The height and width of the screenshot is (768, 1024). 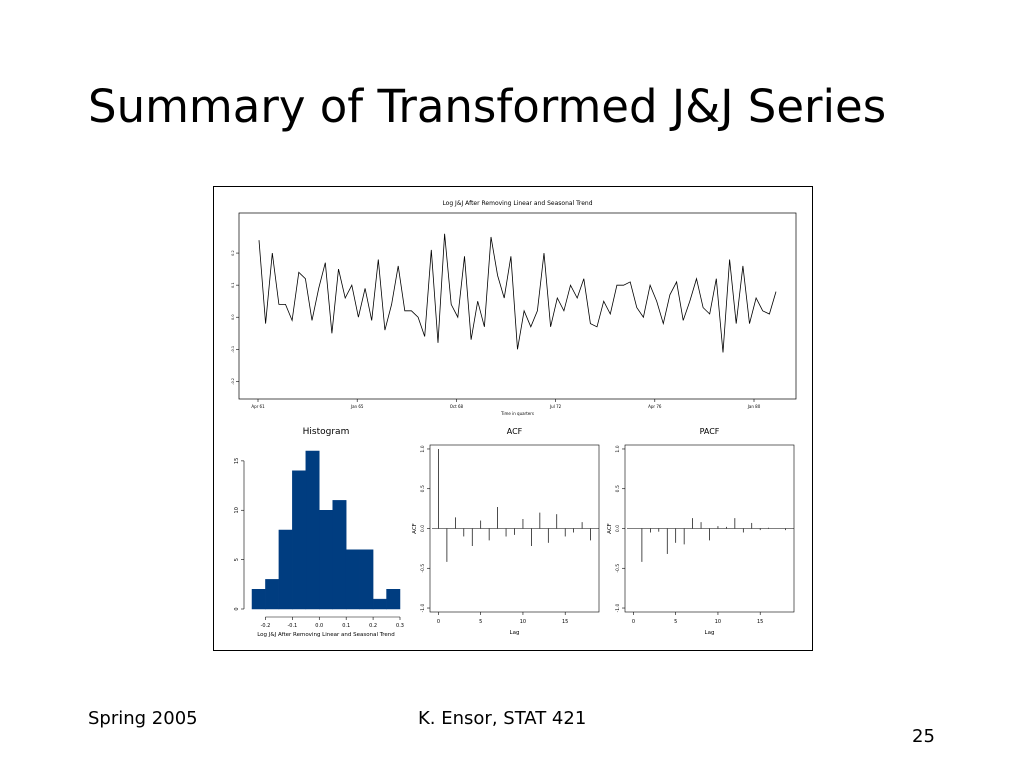 What do you see at coordinates (237, 559) in the screenshot?
I see `hist-ytick-label: 5` at bounding box center [237, 559].